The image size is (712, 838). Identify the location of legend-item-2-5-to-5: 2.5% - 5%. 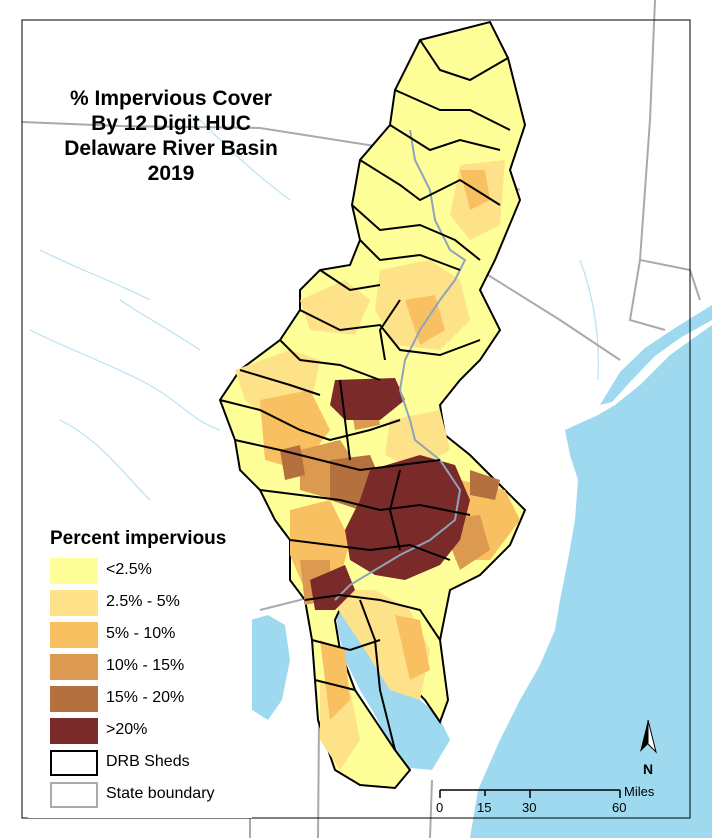
(150, 605).